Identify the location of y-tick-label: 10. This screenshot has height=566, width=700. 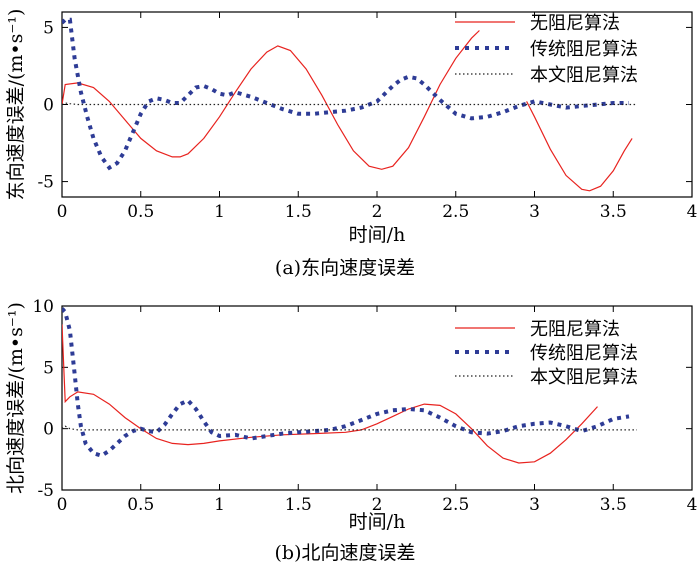
(43, 307).